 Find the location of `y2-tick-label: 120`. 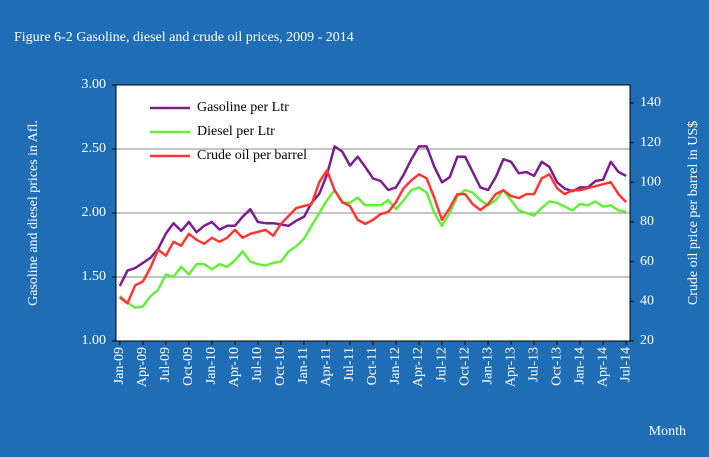

y2-tick-label: 120 is located at coordinates (650, 142).